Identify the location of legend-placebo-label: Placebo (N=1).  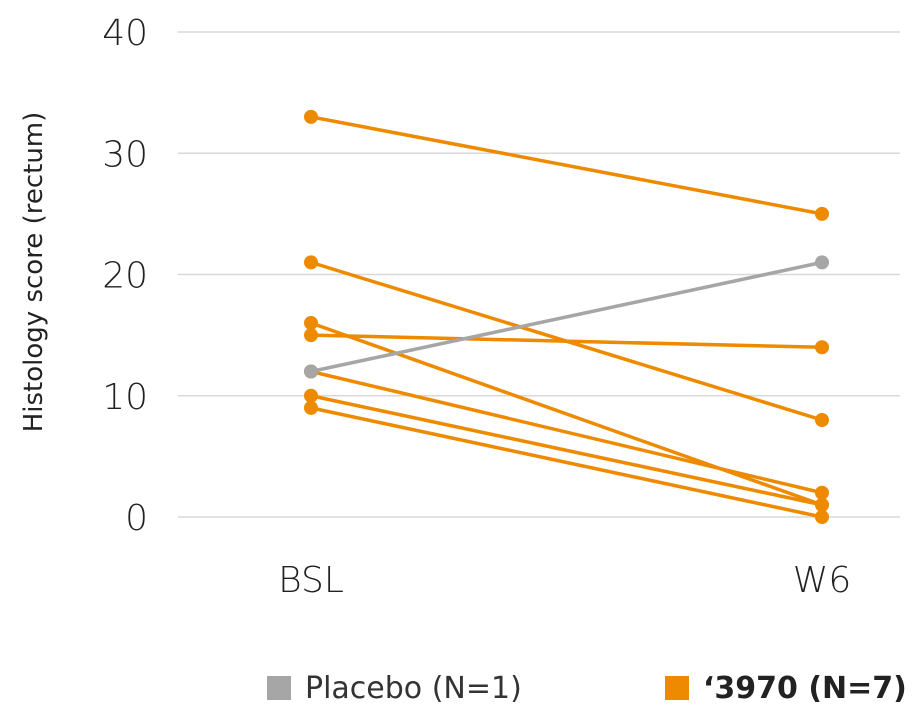
(413, 688).